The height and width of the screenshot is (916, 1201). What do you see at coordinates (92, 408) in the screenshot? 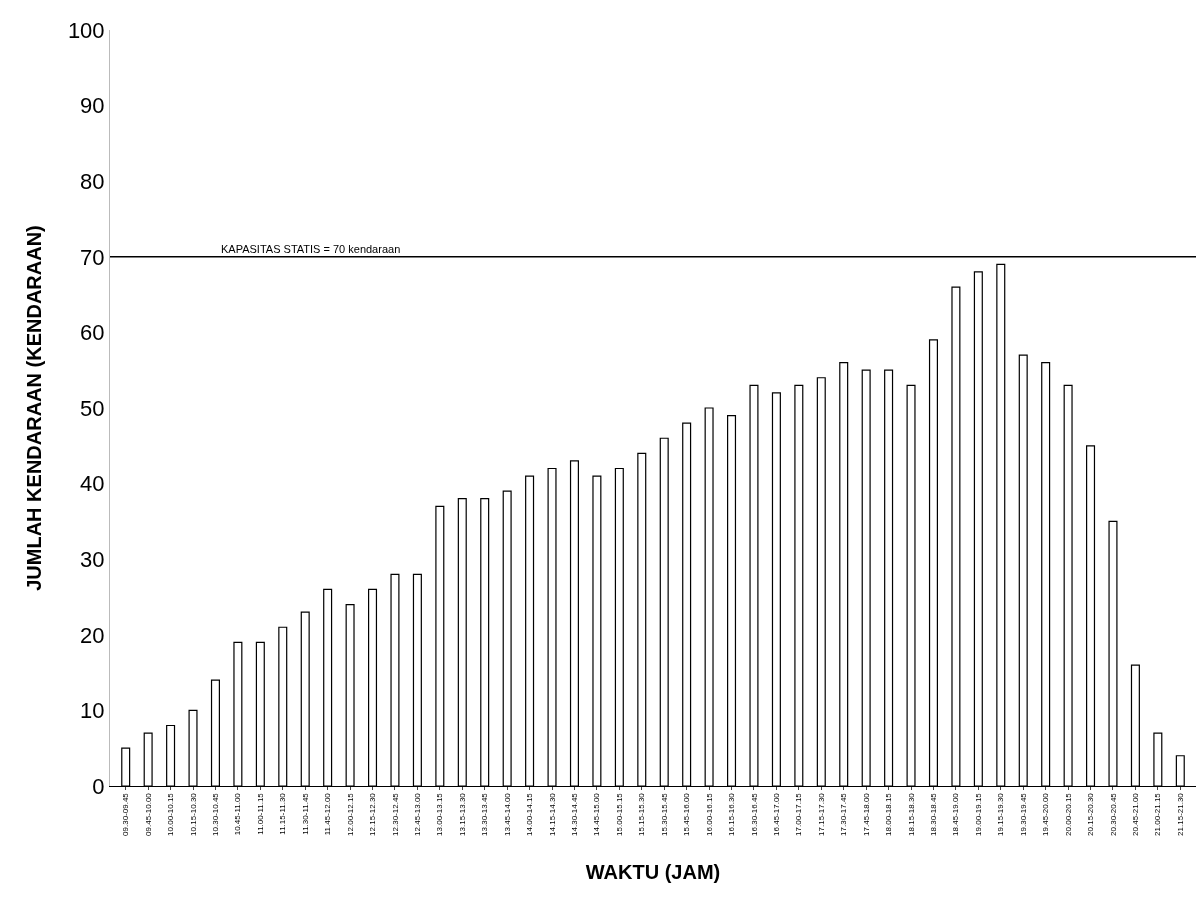
I see `y-tick-label: 50` at bounding box center [92, 408].